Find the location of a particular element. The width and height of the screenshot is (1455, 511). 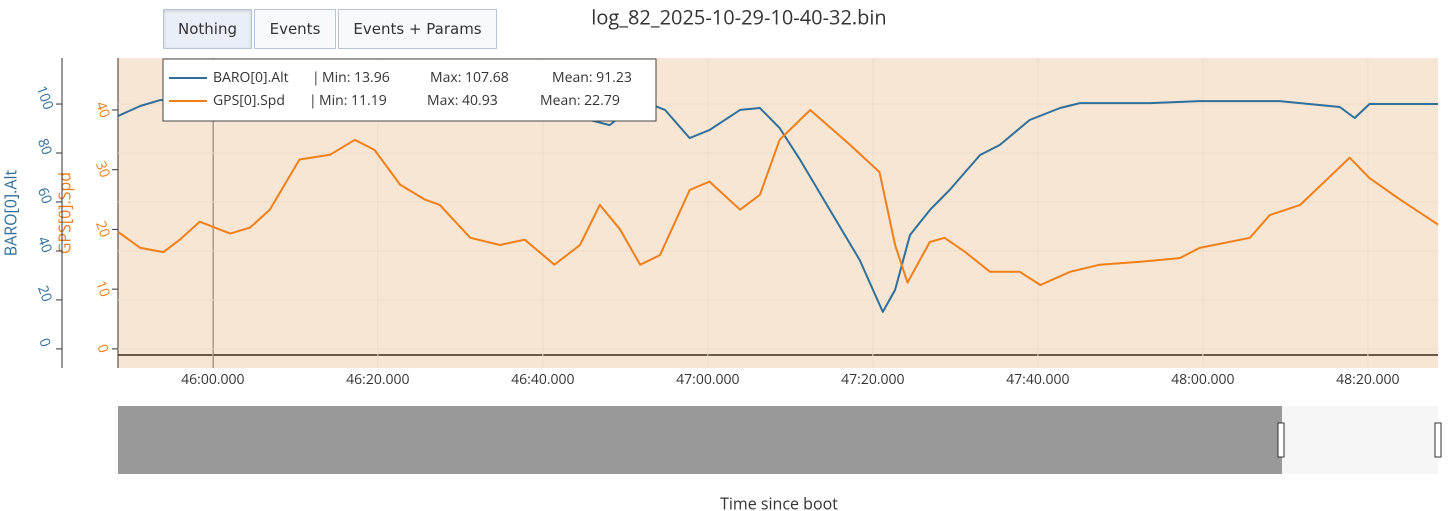

legend-label: GPS[0].Spd is located at coordinates (249, 100).